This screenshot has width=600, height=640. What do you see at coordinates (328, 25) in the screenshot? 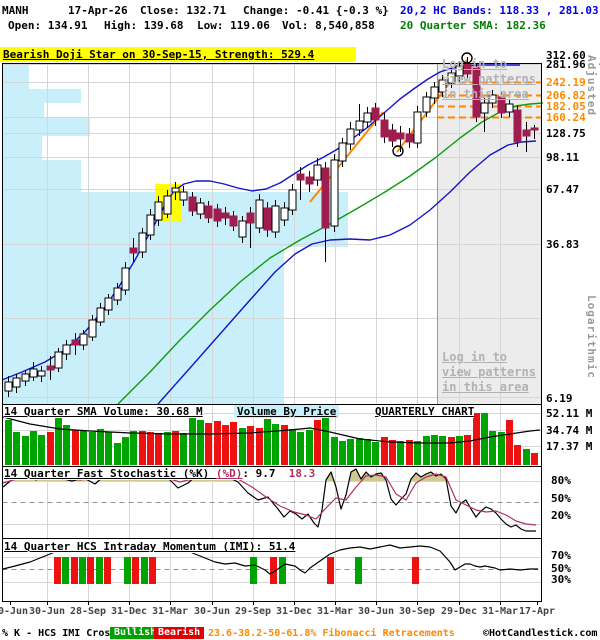
I see `volume-label: Vol: 8,540,858` at bounding box center [328, 25].